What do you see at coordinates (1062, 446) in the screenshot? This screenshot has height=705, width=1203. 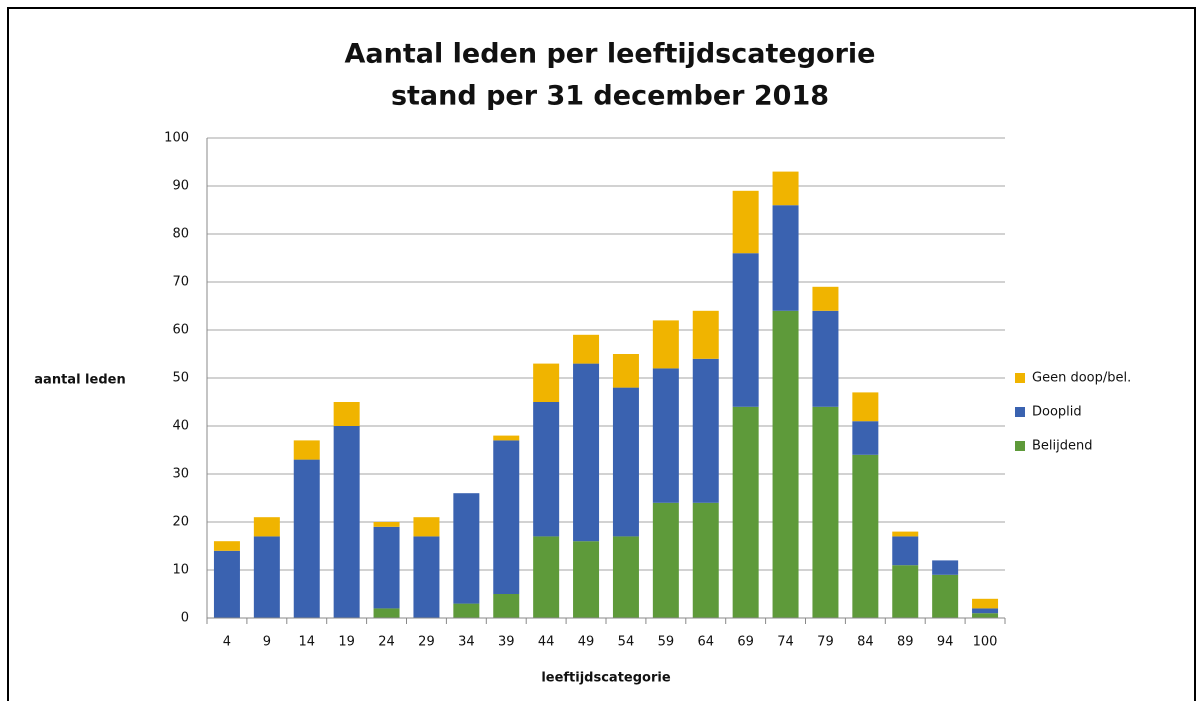 I see `legend-label: Belijdend` at bounding box center [1062, 446].